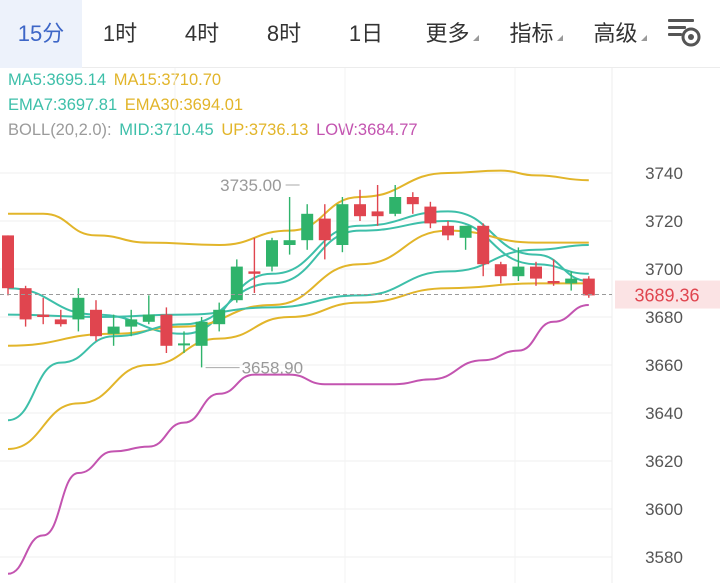 The image size is (720, 583). What do you see at coordinates (615, 33) in the screenshot?
I see `tab-label: 高级` at bounding box center [615, 33].